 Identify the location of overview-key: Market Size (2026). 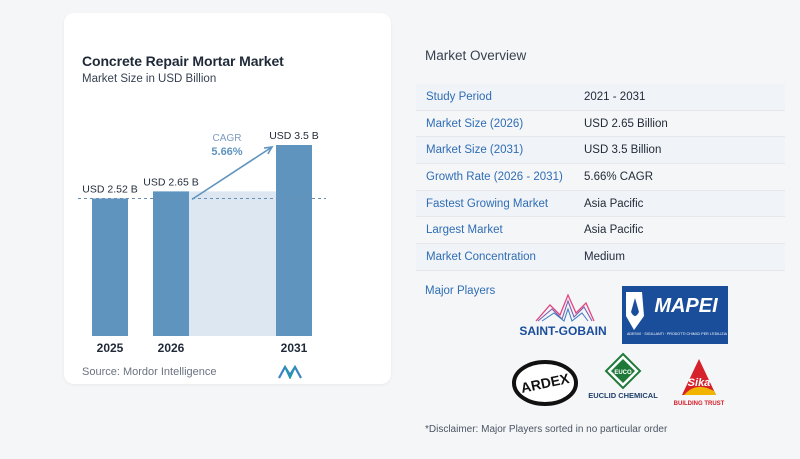
(475, 123).